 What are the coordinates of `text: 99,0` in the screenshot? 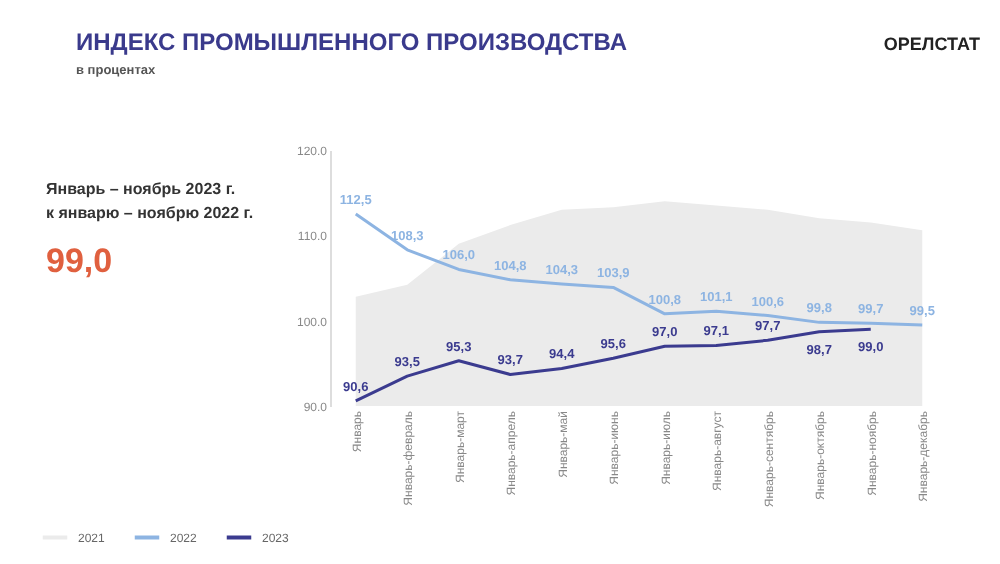 It's located at (79, 261).